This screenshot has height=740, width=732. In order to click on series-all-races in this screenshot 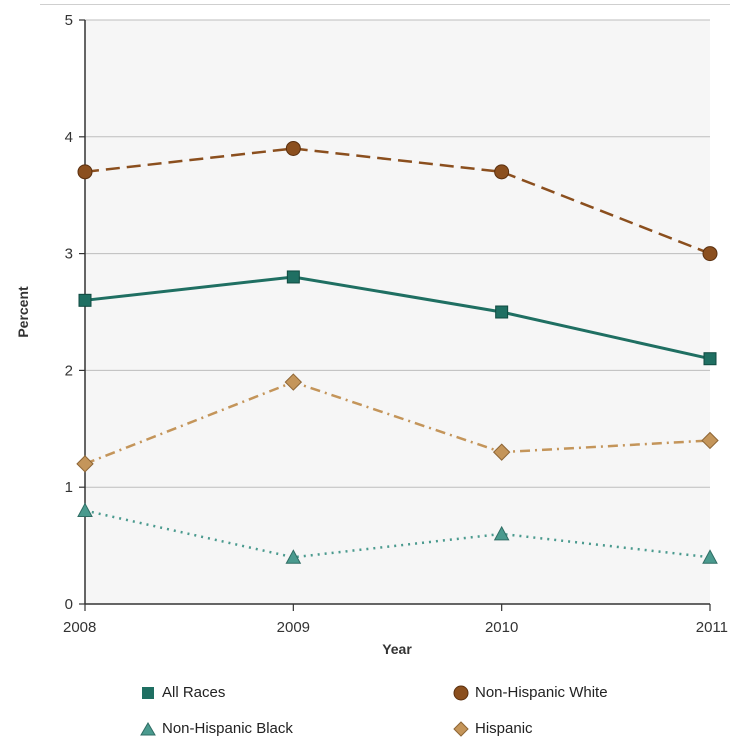, I will do `click(397, 318)`.